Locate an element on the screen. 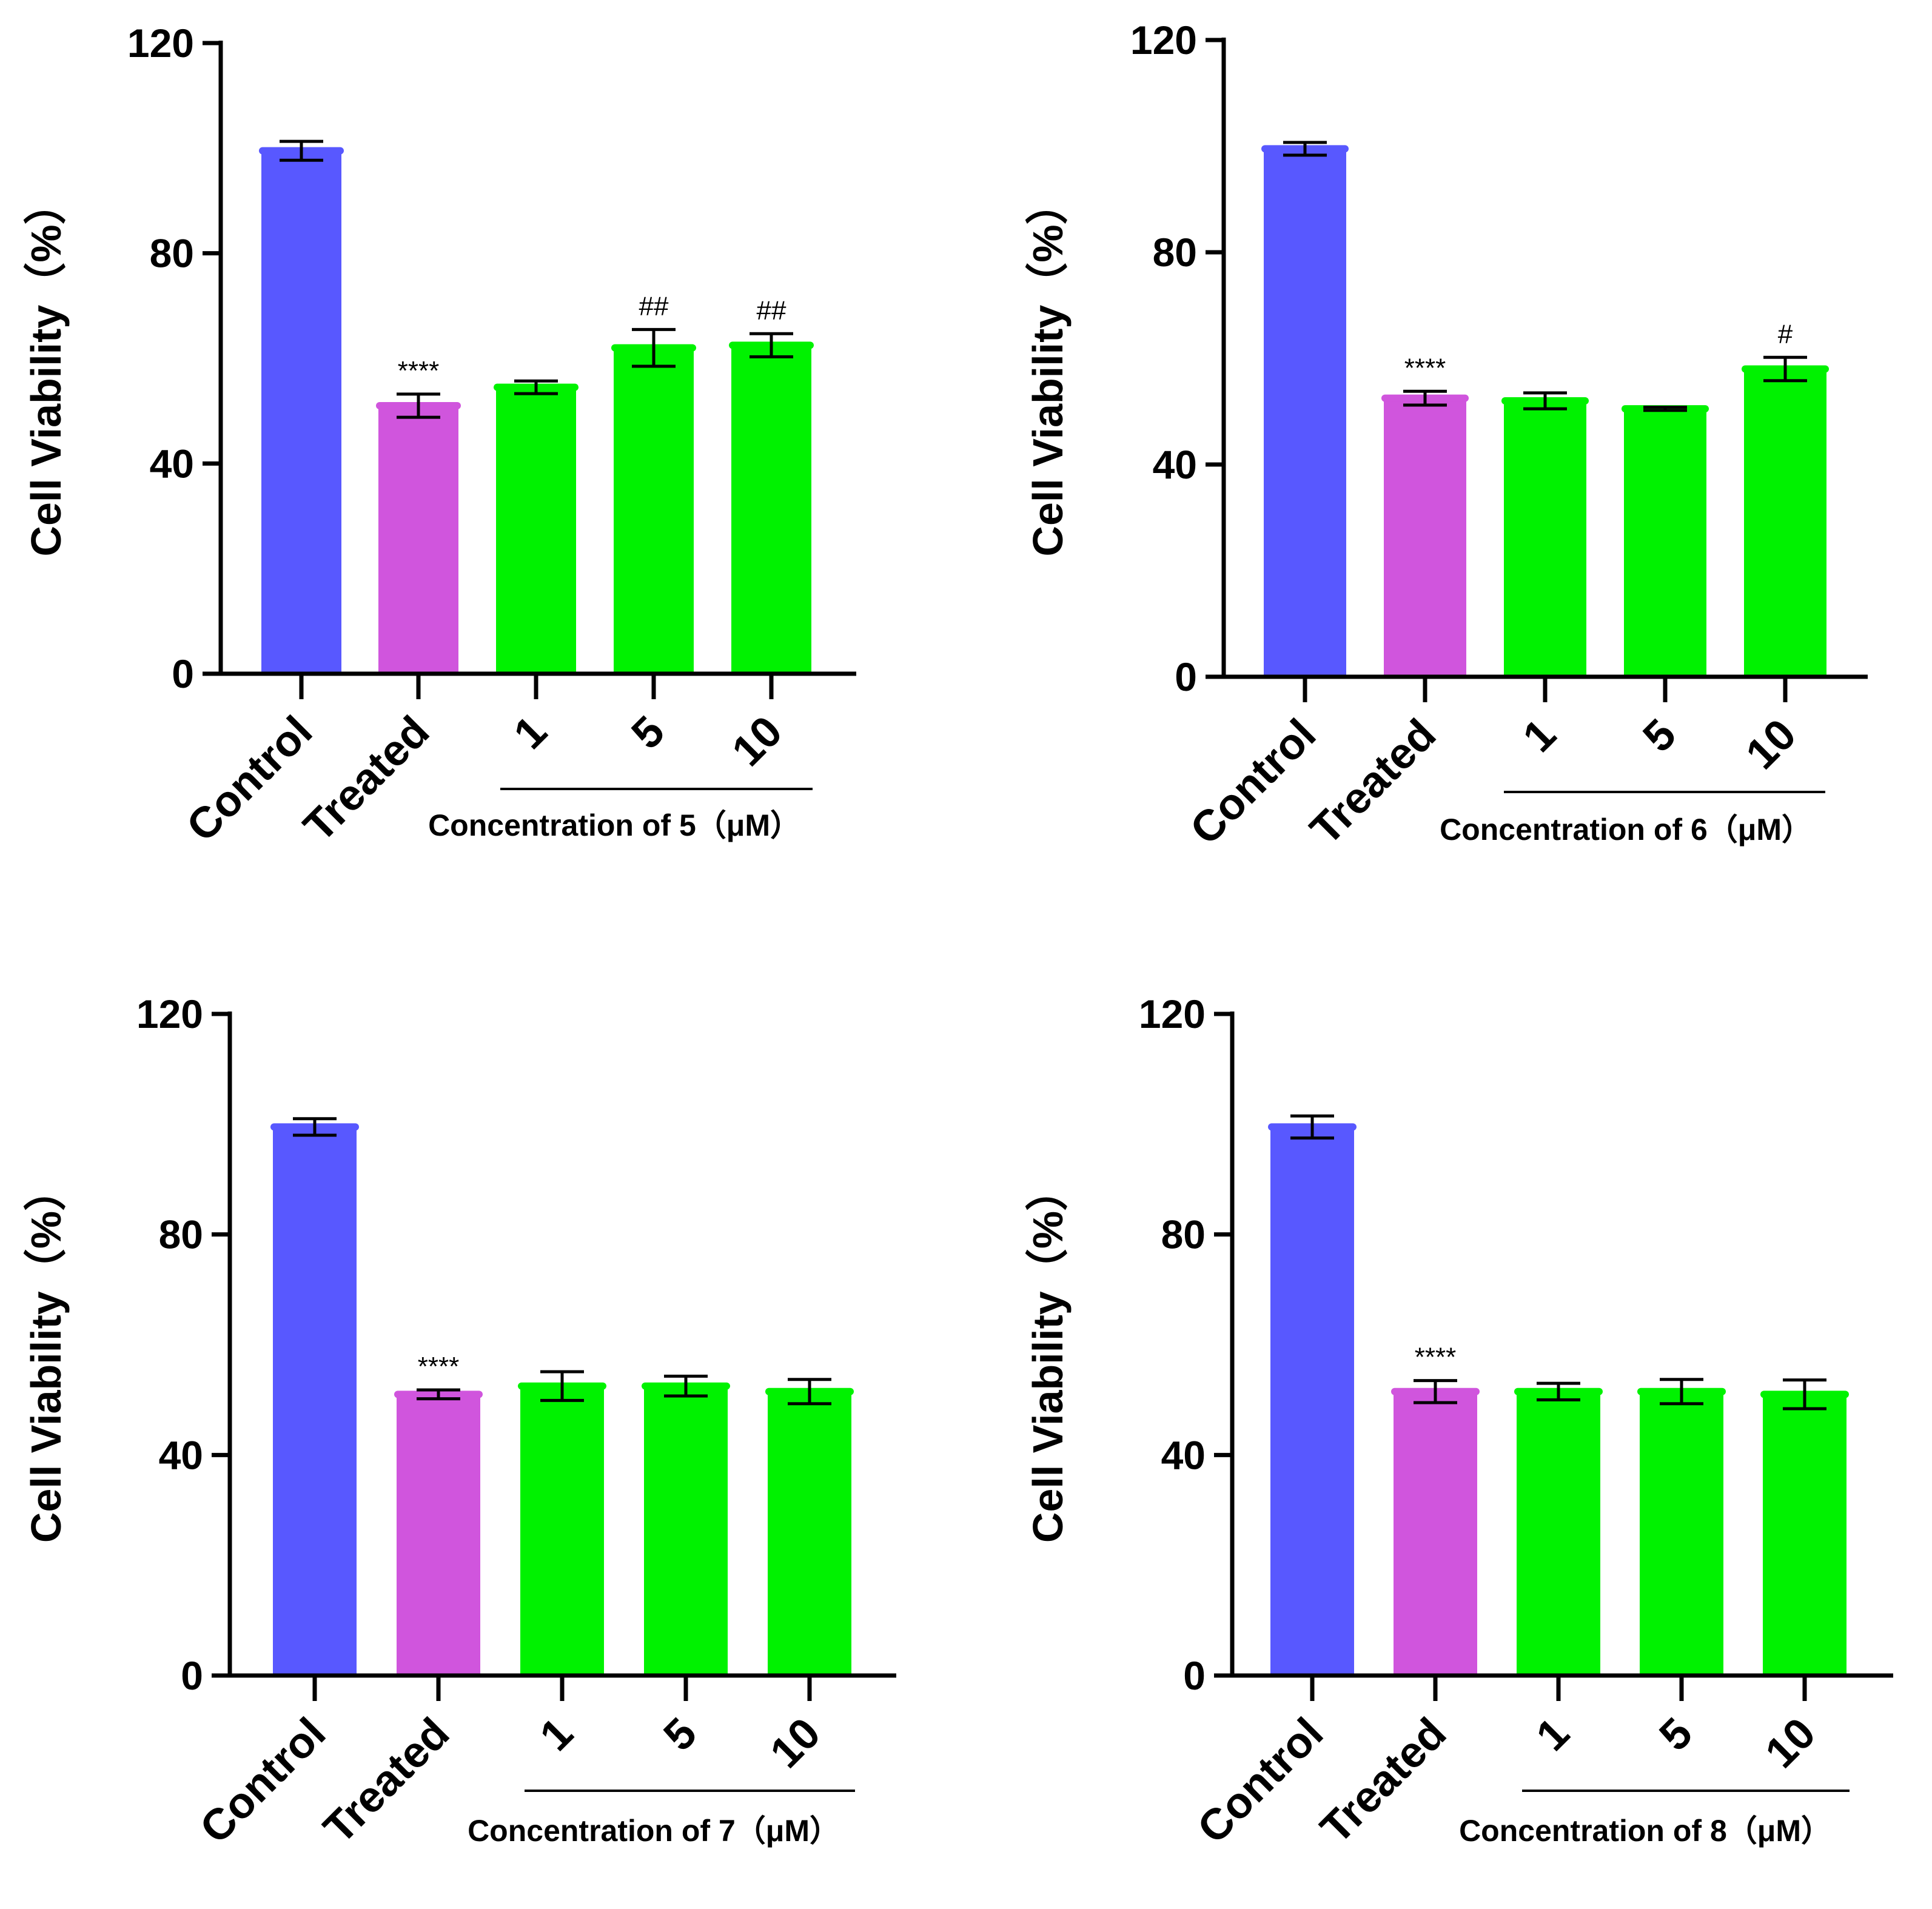 The image size is (1932, 1909). significance-marker: # is located at coordinates (1786, 334).